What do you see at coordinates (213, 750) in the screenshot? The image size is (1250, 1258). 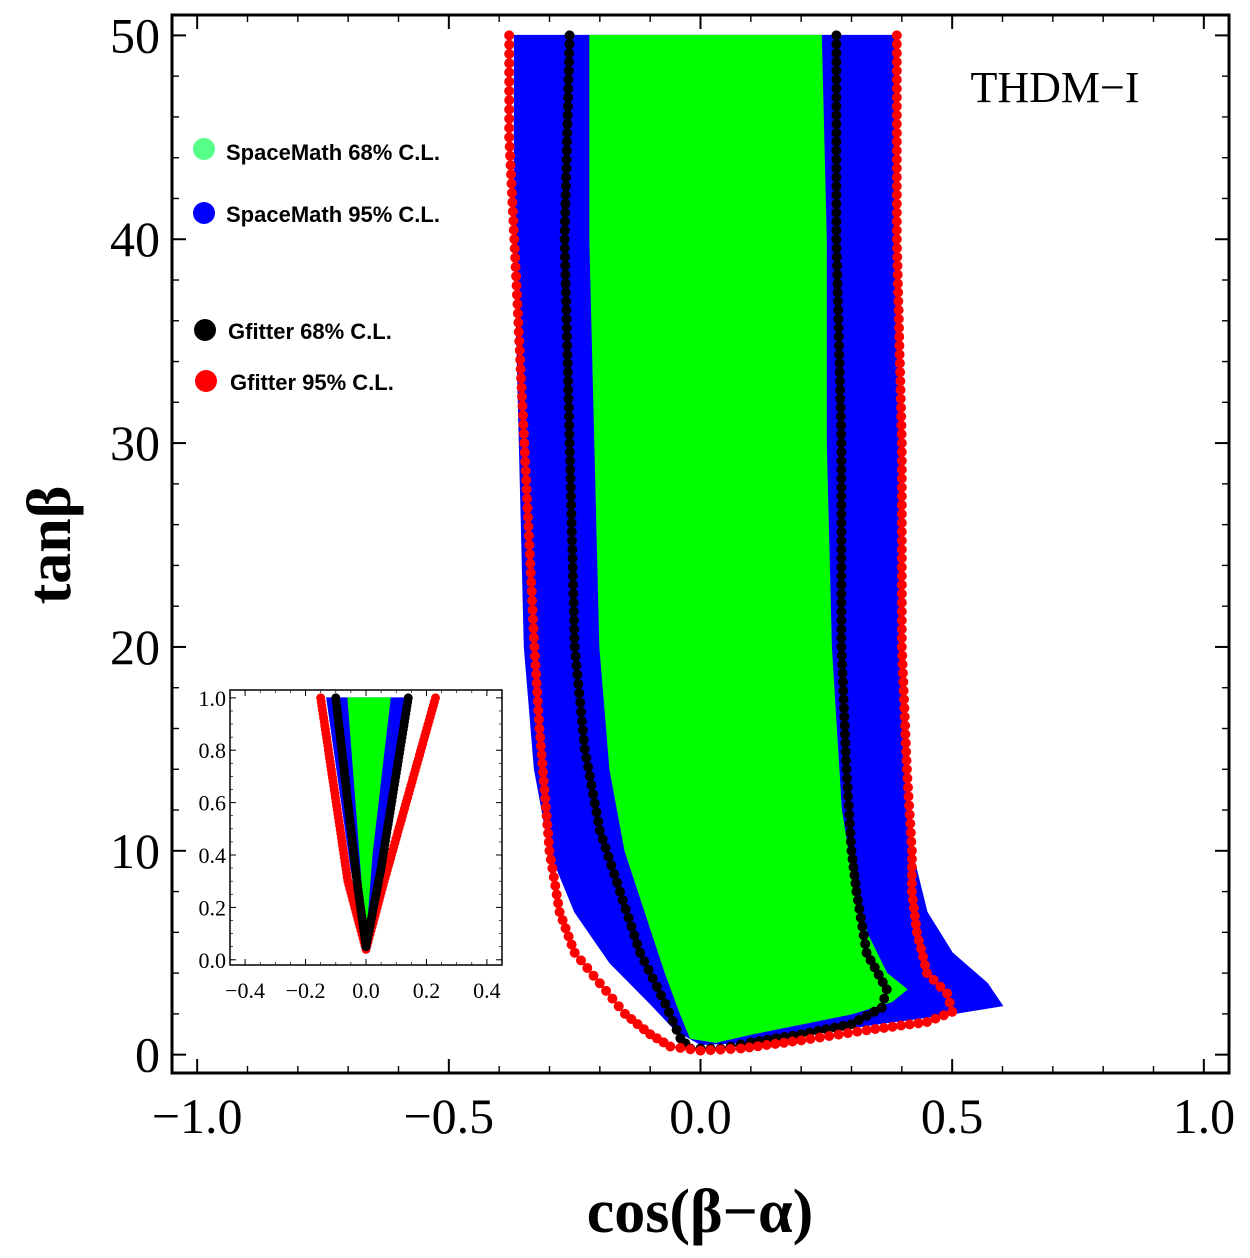 I see `inset-y-tick-label: 0.8` at bounding box center [213, 750].